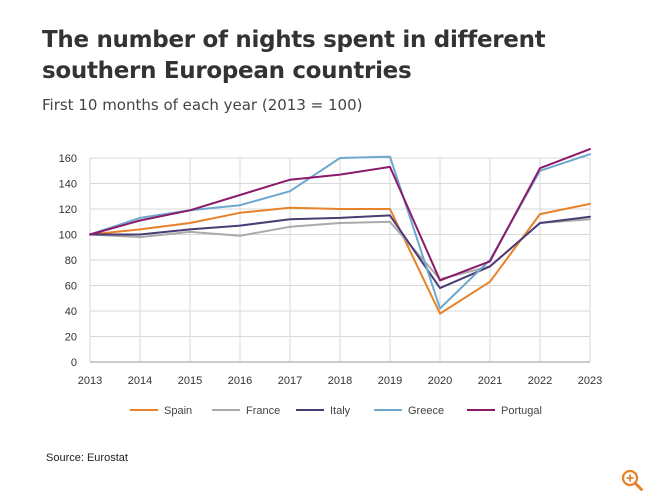  Describe the element at coordinates (90, 381) in the screenshot. I see `x-tick-label: 2013` at that location.